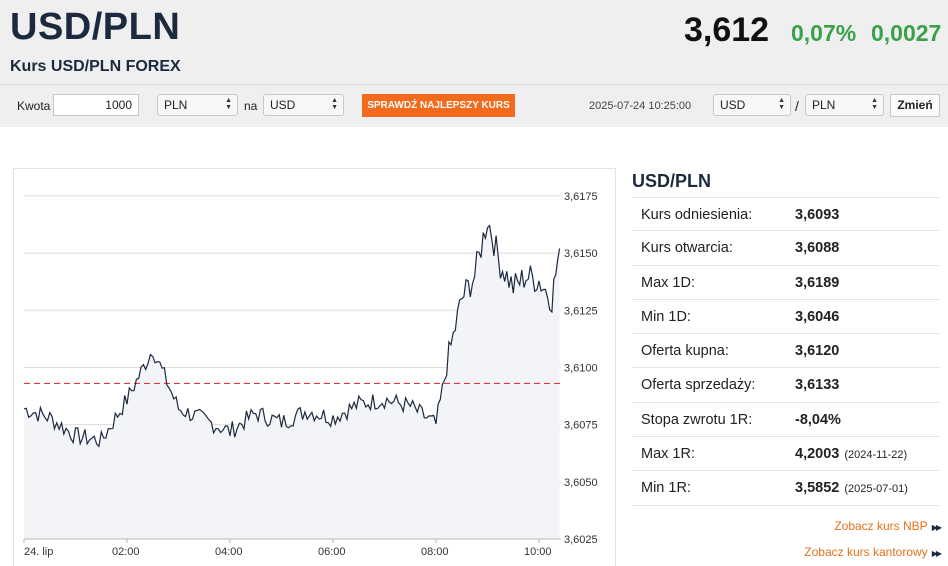 This screenshot has height=566, width=948. What do you see at coordinates (474, 84) in the screenshot?
I see `header-divider` at bounding box center [474, 84].